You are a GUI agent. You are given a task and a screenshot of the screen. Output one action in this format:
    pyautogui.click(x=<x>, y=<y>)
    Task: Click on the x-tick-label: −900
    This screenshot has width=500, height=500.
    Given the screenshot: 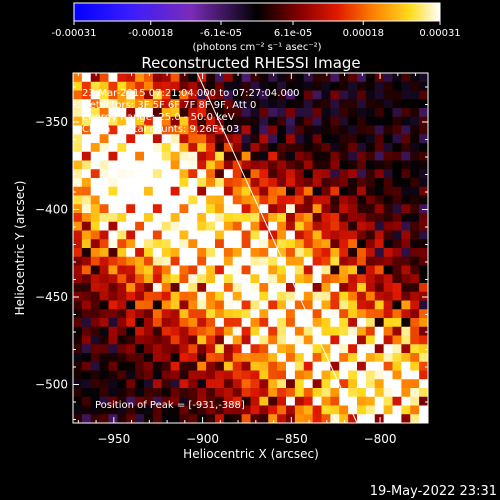 What is the action you would take?
    pyautogui.click(x=202, y=439)
    